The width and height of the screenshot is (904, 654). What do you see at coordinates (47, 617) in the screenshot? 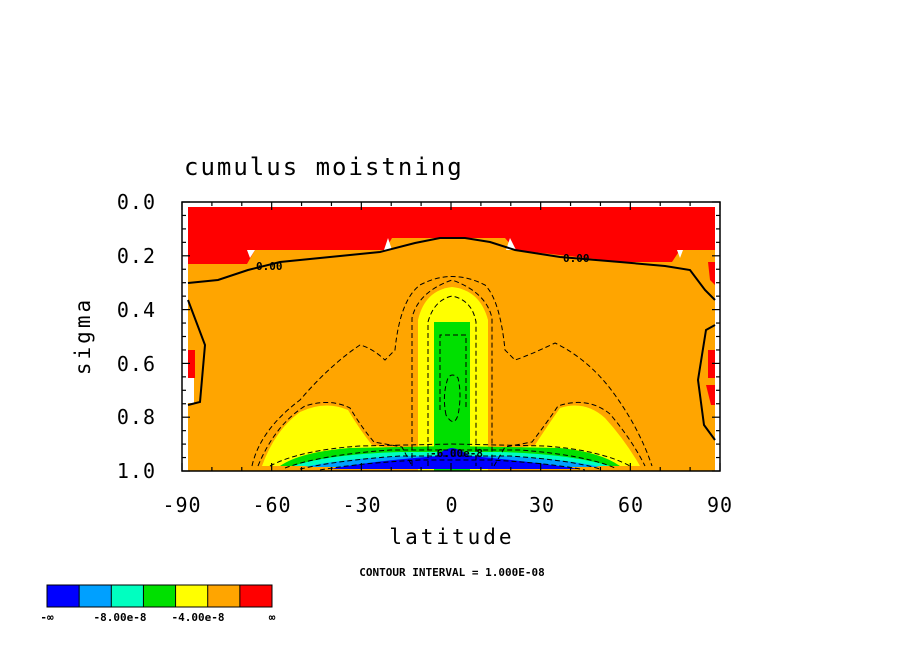
I see `colorbar-label-min: -∞` at bounding box center [47, 617].